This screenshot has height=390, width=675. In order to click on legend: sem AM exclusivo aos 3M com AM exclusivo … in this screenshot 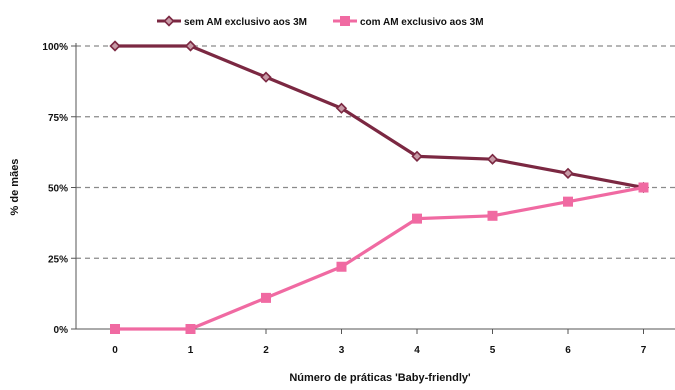, I will do `click(320, 21)`.